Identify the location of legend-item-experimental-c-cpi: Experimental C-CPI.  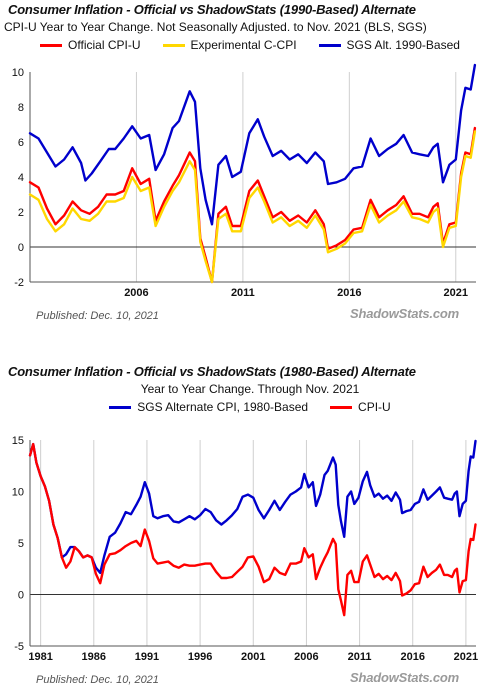
(229, 45).